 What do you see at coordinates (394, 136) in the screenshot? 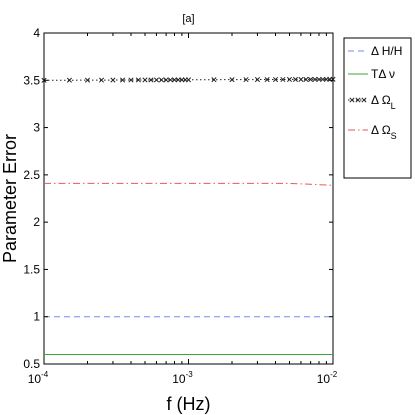
I see `legend-label-sub: S` at bounding box center [394, 136].